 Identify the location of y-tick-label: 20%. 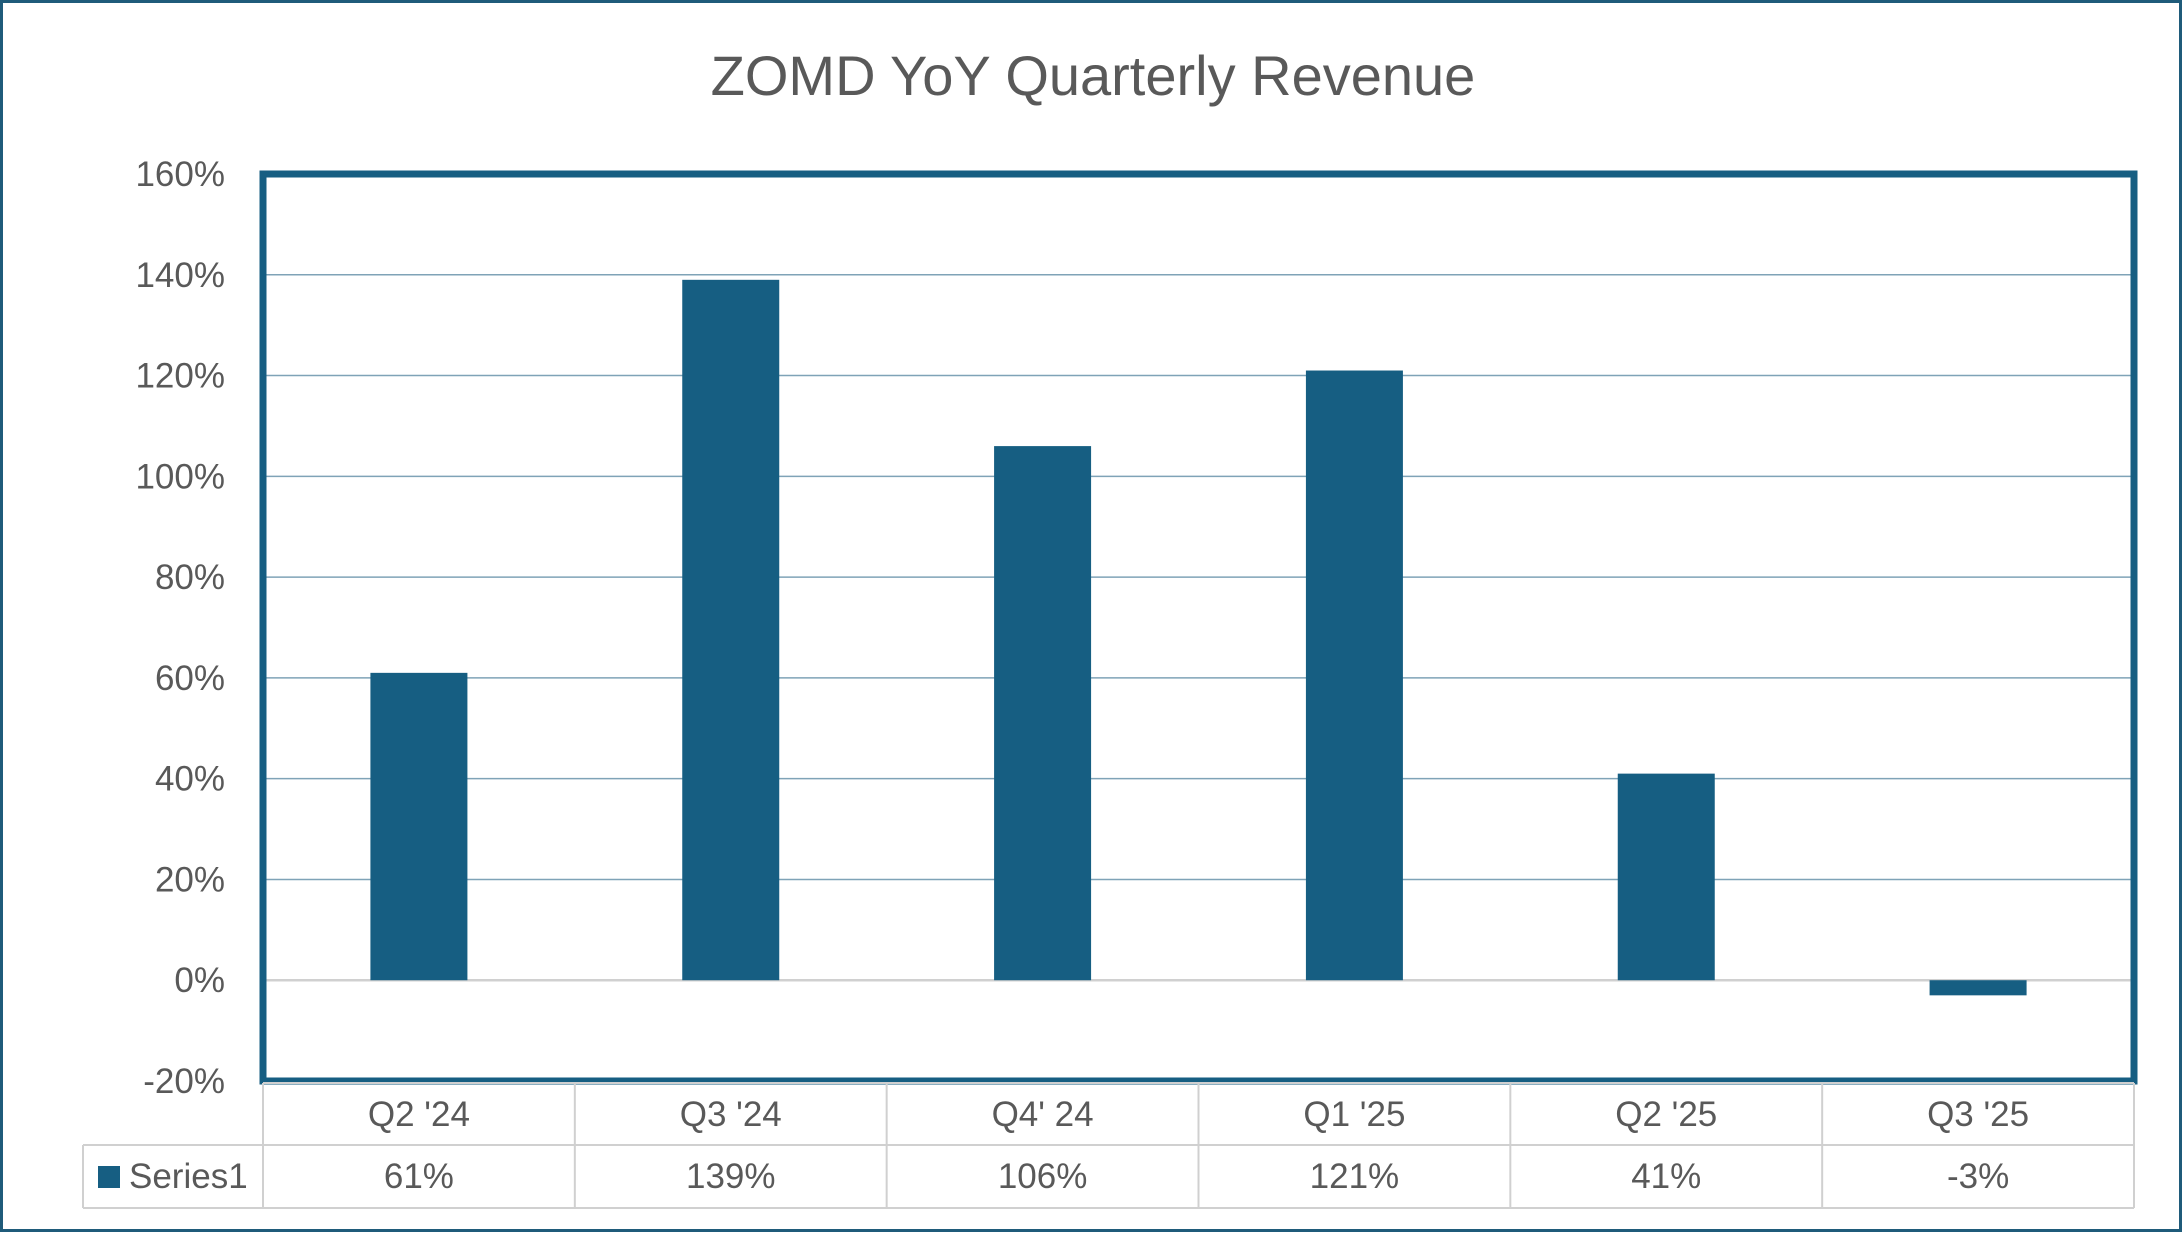
(190, 879).